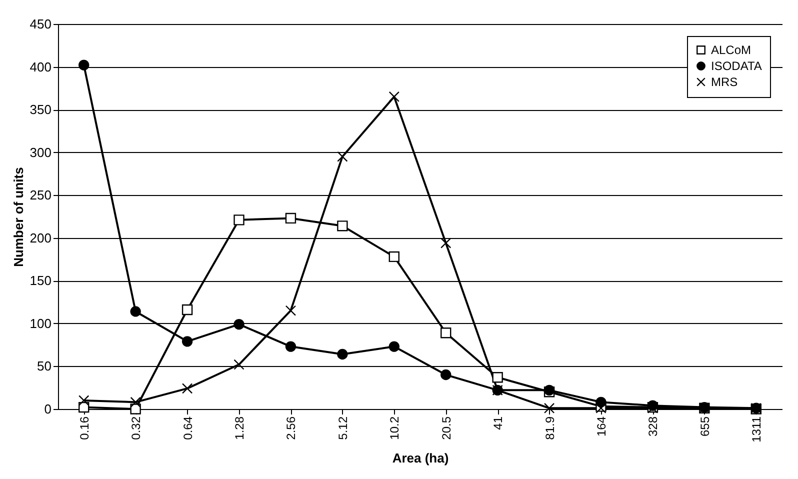 Image resolution: width=798 pixels, height=479 pixels. What do you see at coordinates (41, 280) in the screenshot?
I see `y-tick-label: 150` at bounding box center [41, 280].